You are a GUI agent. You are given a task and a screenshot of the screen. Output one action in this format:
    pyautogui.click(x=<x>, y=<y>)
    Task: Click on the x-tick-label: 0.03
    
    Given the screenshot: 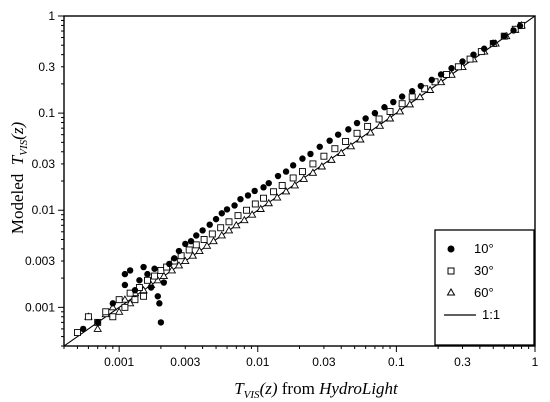 What is the action you would take?
    pyautogui.click(x=324, y=362)
    